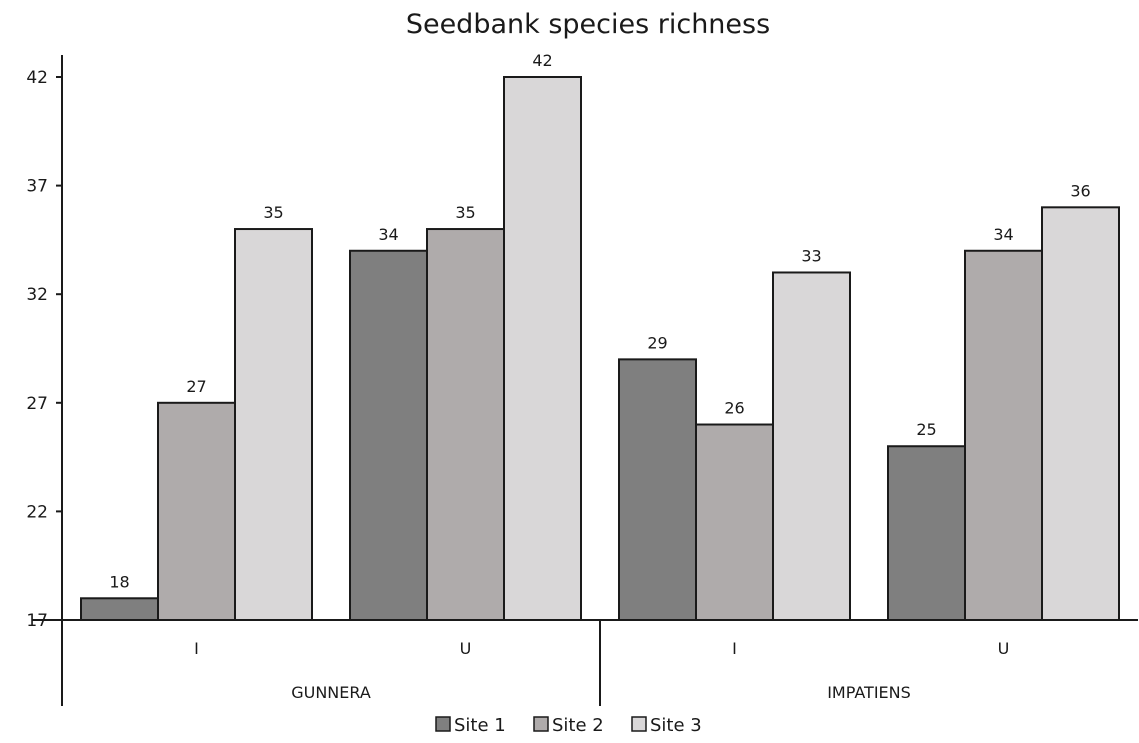 The width and height of the screenshot is (1139, 743). Describe the element at coordinates (37, 404) in the screenshot. I see `y-tick-label: 27` at that location.